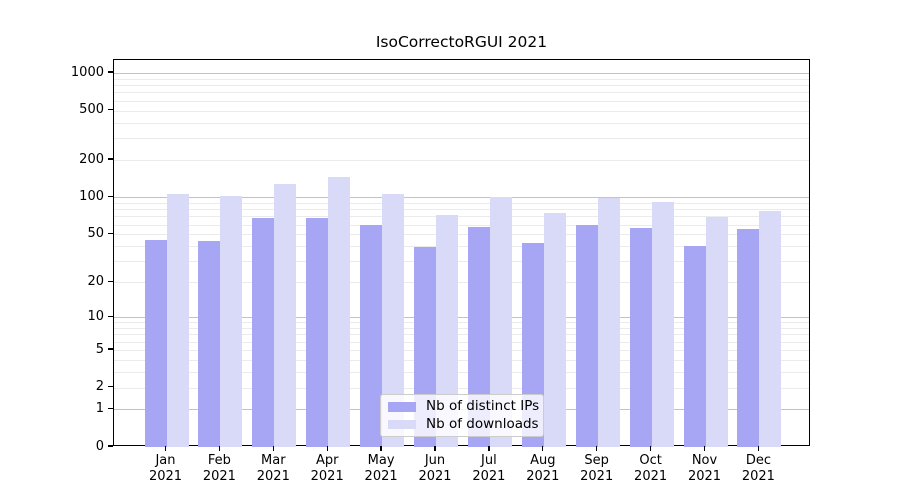 This screenshot has height=500, width=900. Describe the element at coordinates (99, 446) in the screenshot. I see `y-tick-label: 0` at that location.